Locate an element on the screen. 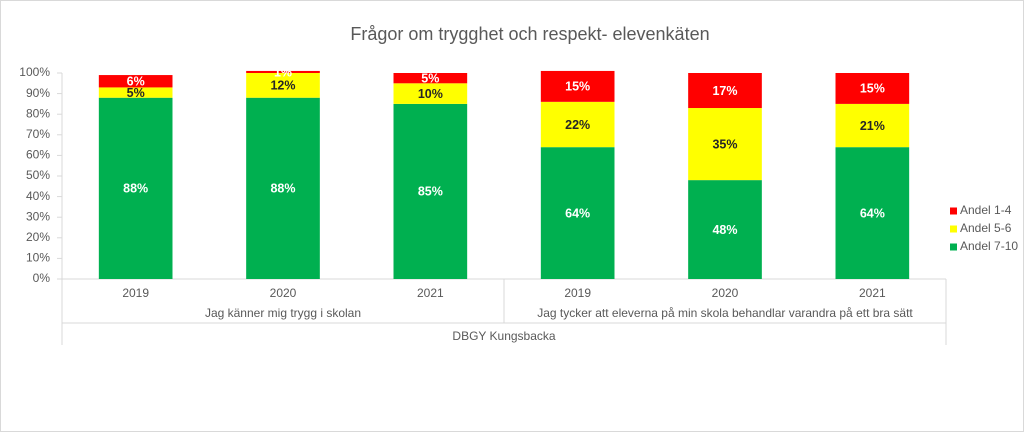 This screenshot has width=1024, height=432. data-label: 10% is located at coordinates (430, 94).